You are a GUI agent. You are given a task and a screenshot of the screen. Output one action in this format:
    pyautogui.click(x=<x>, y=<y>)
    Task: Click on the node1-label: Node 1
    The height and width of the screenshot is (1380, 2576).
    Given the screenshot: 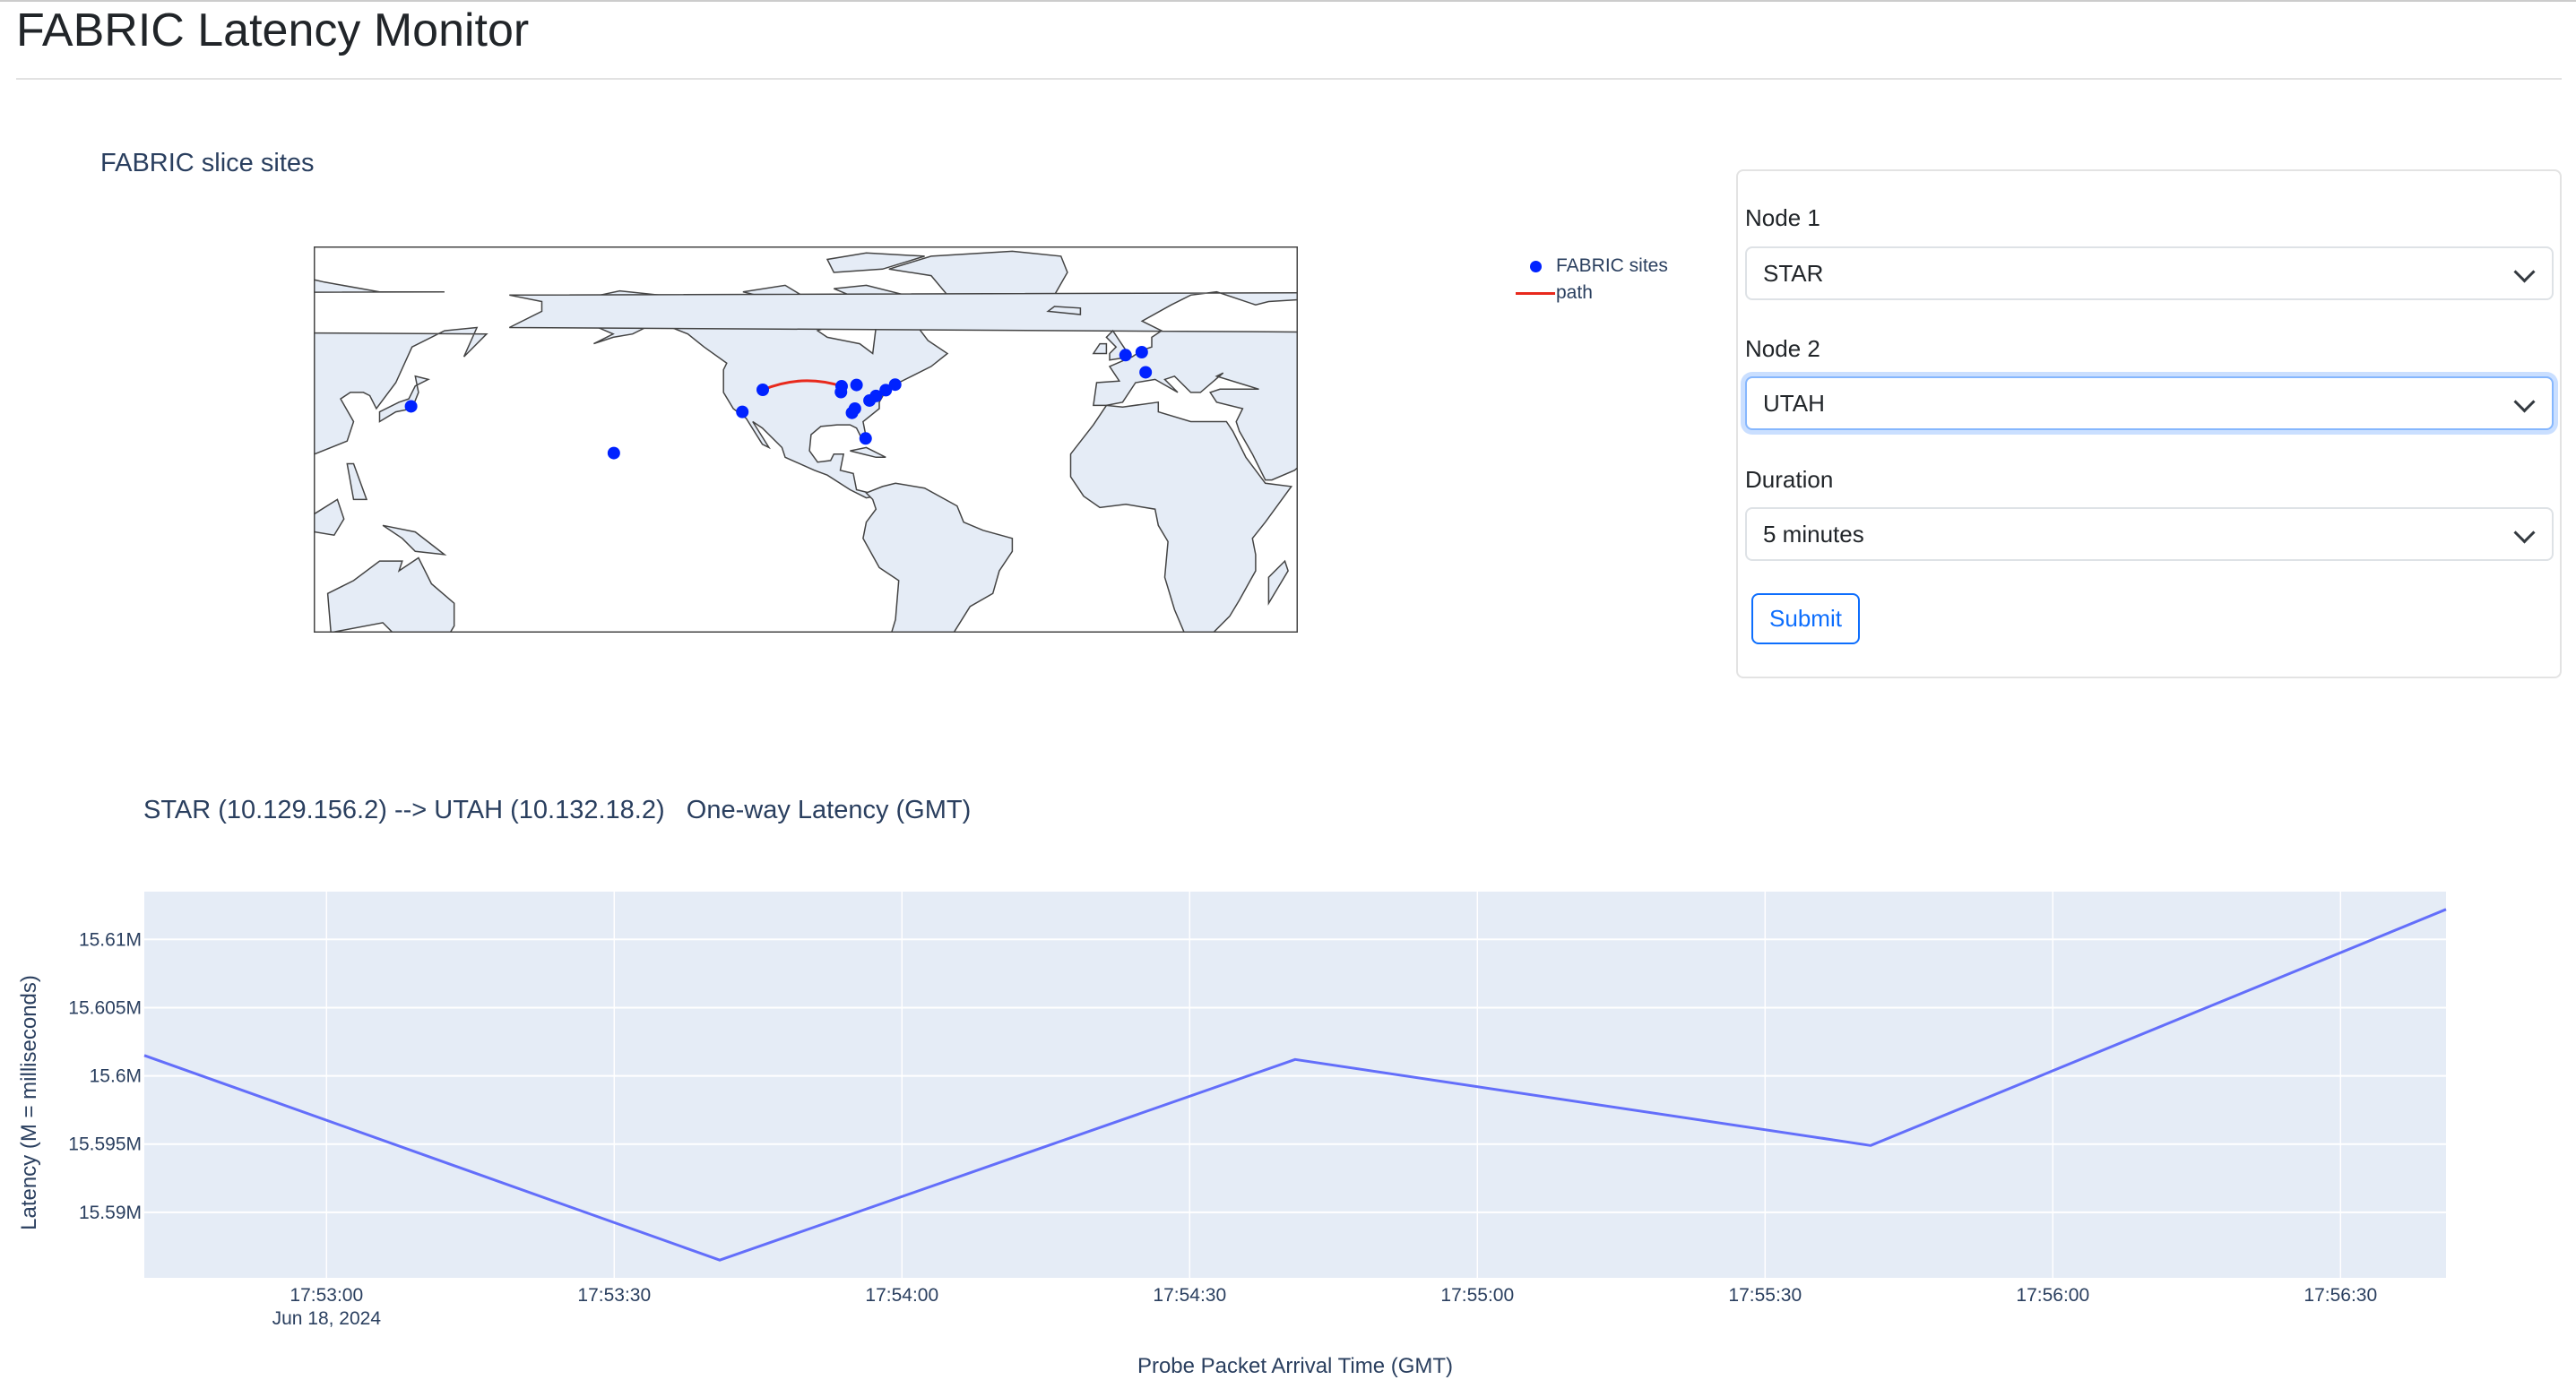 What is the action you would take?
    pyautogui.click(x=1782, y=217)
    